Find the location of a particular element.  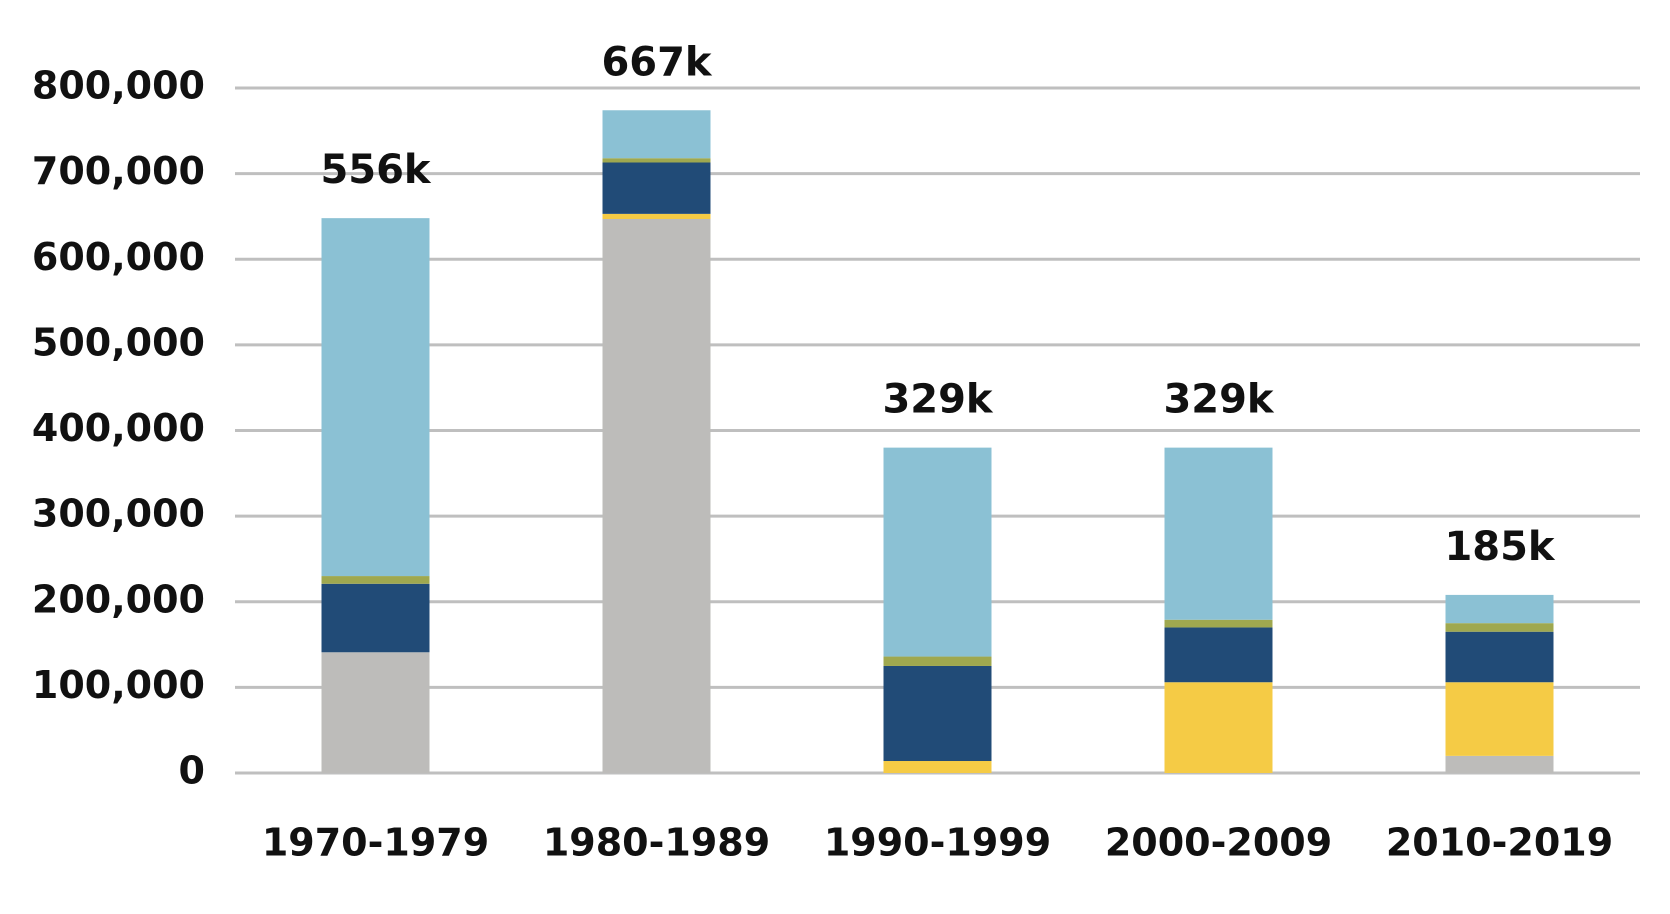

x-tick-label: 1970-1979 is located at coordinates (375, 843).